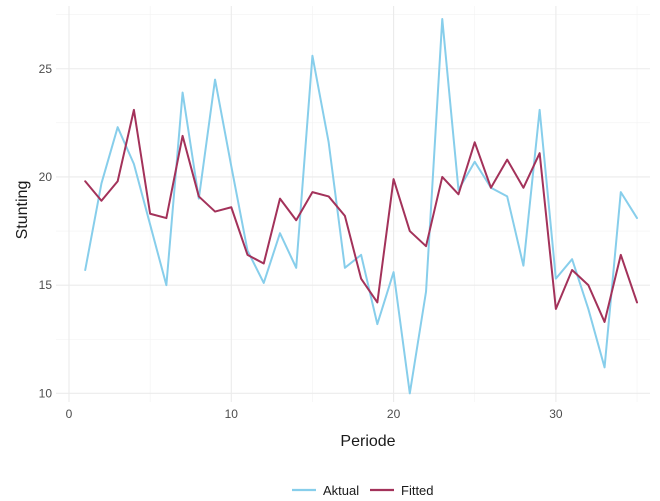 This screenshot has height=501, width=660. Describe the element at coordinates (417, 490) in the screenshot. I see `legend-label-fitted: Fitted` at that location.